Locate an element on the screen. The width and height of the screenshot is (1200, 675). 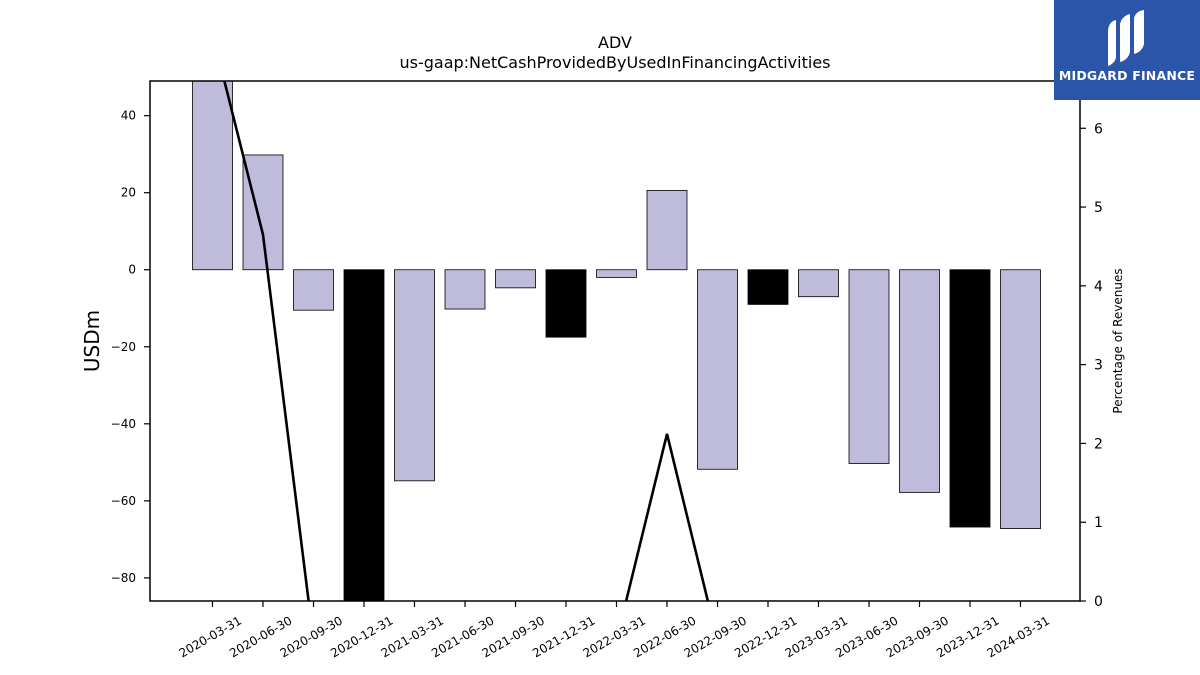
y-axis: 40 20 0 −20 −40 −60 −80 is located at coordinates (130, 347).